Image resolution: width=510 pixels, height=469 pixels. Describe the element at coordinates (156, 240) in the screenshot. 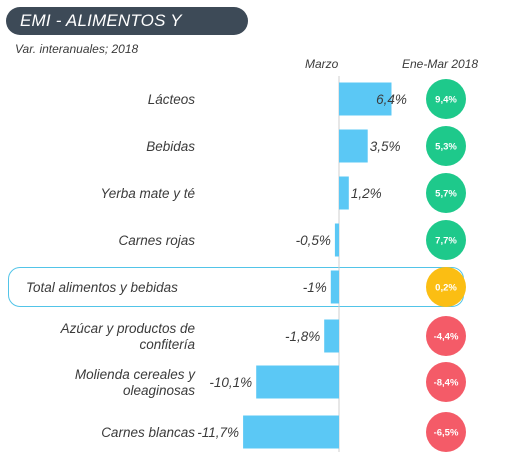

I see `category-label: Carnes rojas` at that location.